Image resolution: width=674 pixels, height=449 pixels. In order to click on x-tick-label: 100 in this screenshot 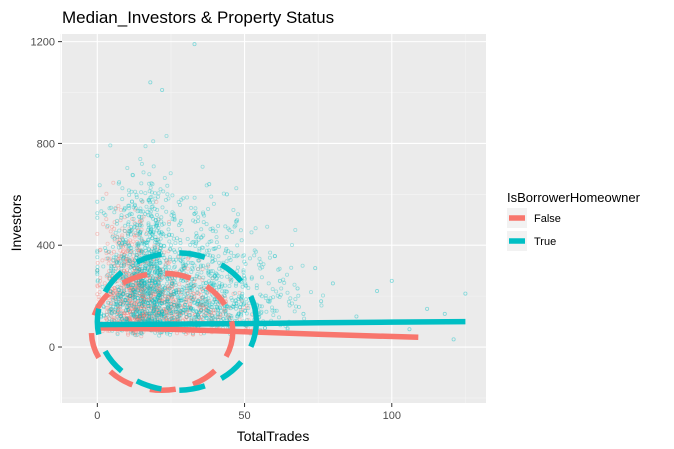, I will do `click(392, 416)`.